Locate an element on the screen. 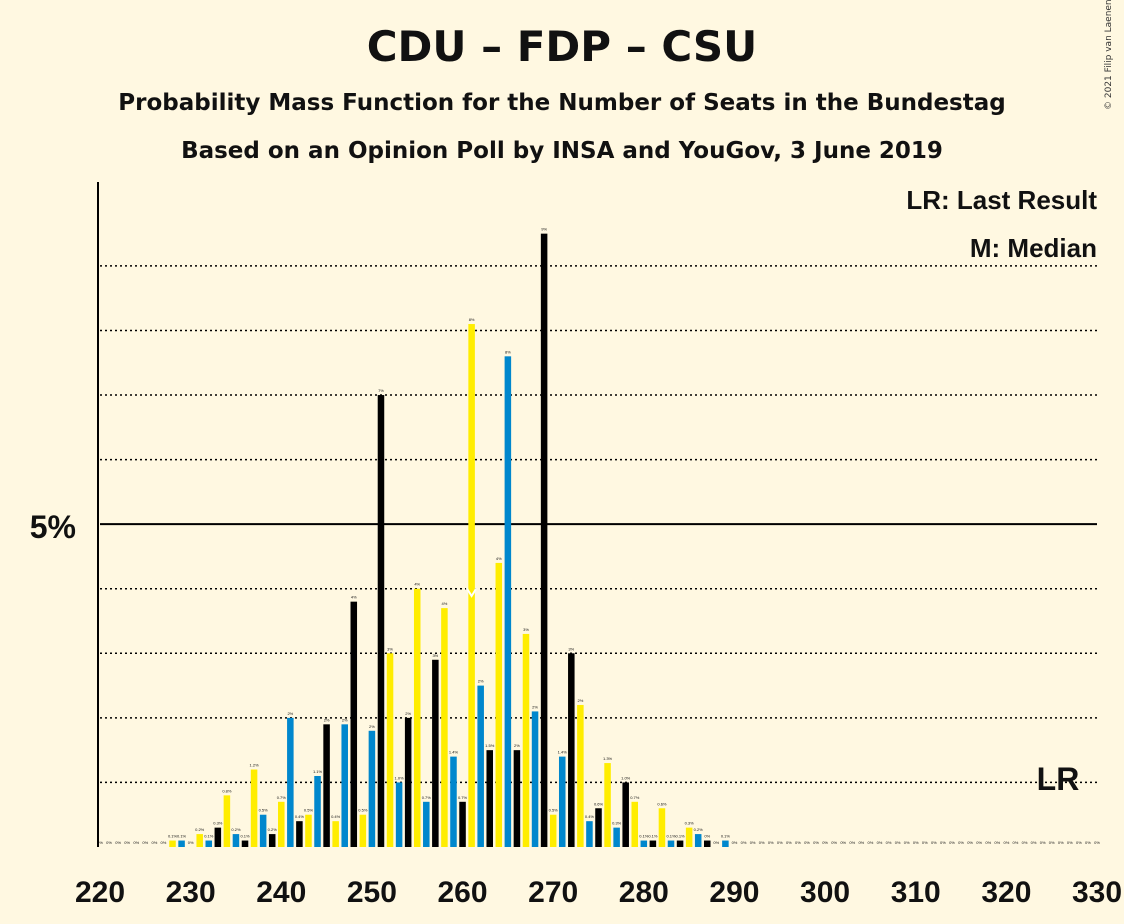 The width and height of the screenshot is (1124, 924). chart-title: CDU – FDP – CSU is located at coordinates (562, 46).